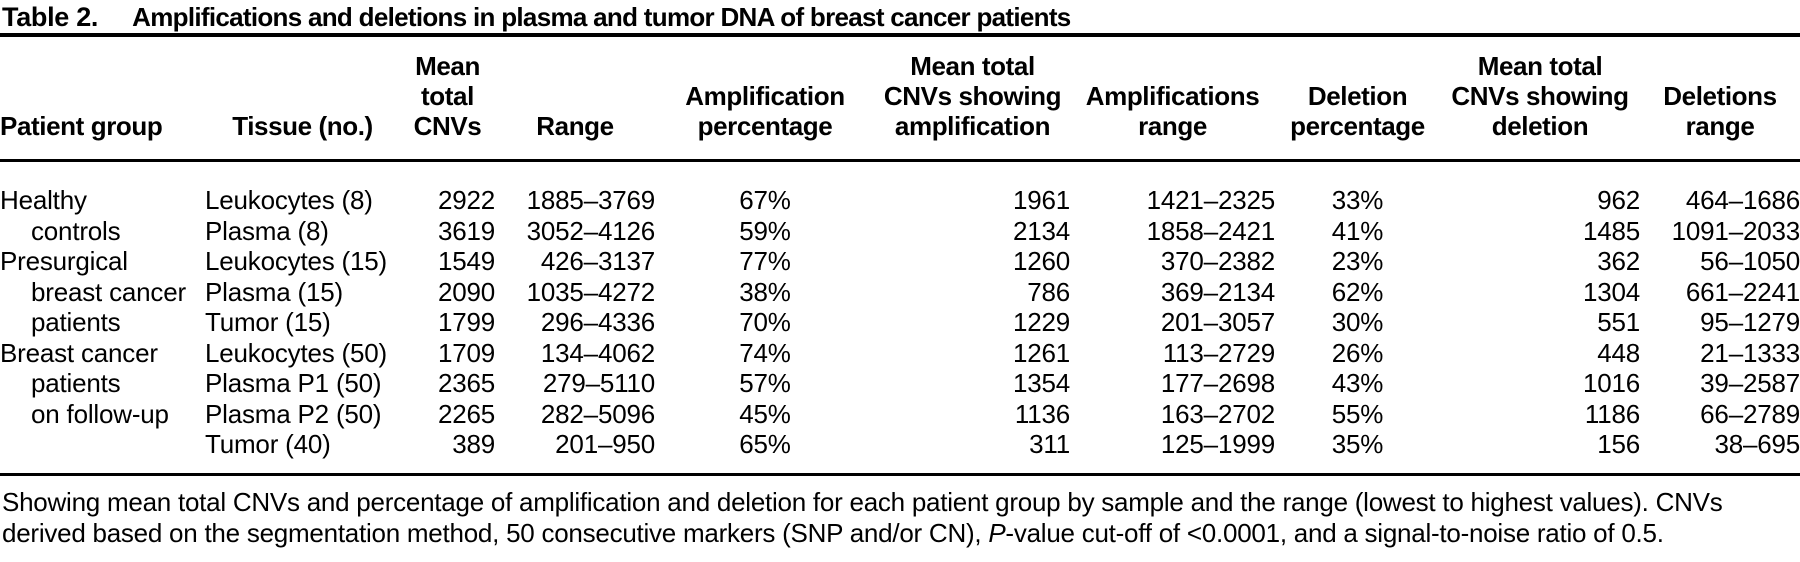  I want to click on table-cell: 1186, so click(1612, 413).